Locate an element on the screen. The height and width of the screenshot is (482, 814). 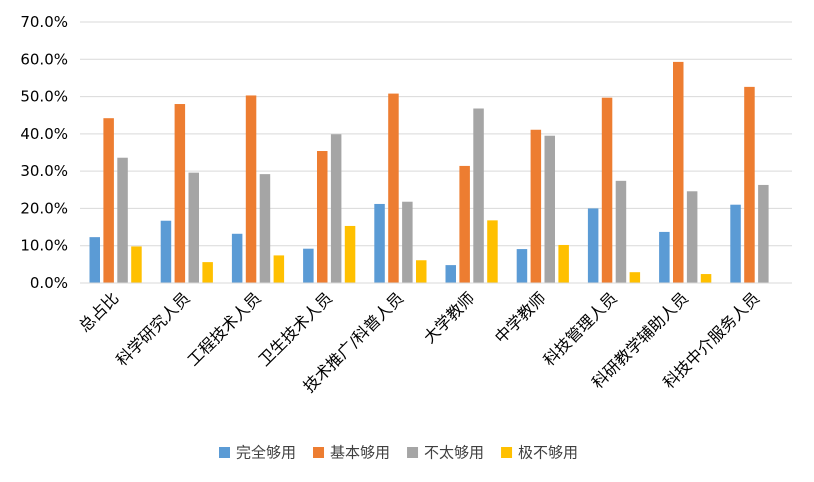
x-tick-label: 总占比 is located at coordinates (98, 311).